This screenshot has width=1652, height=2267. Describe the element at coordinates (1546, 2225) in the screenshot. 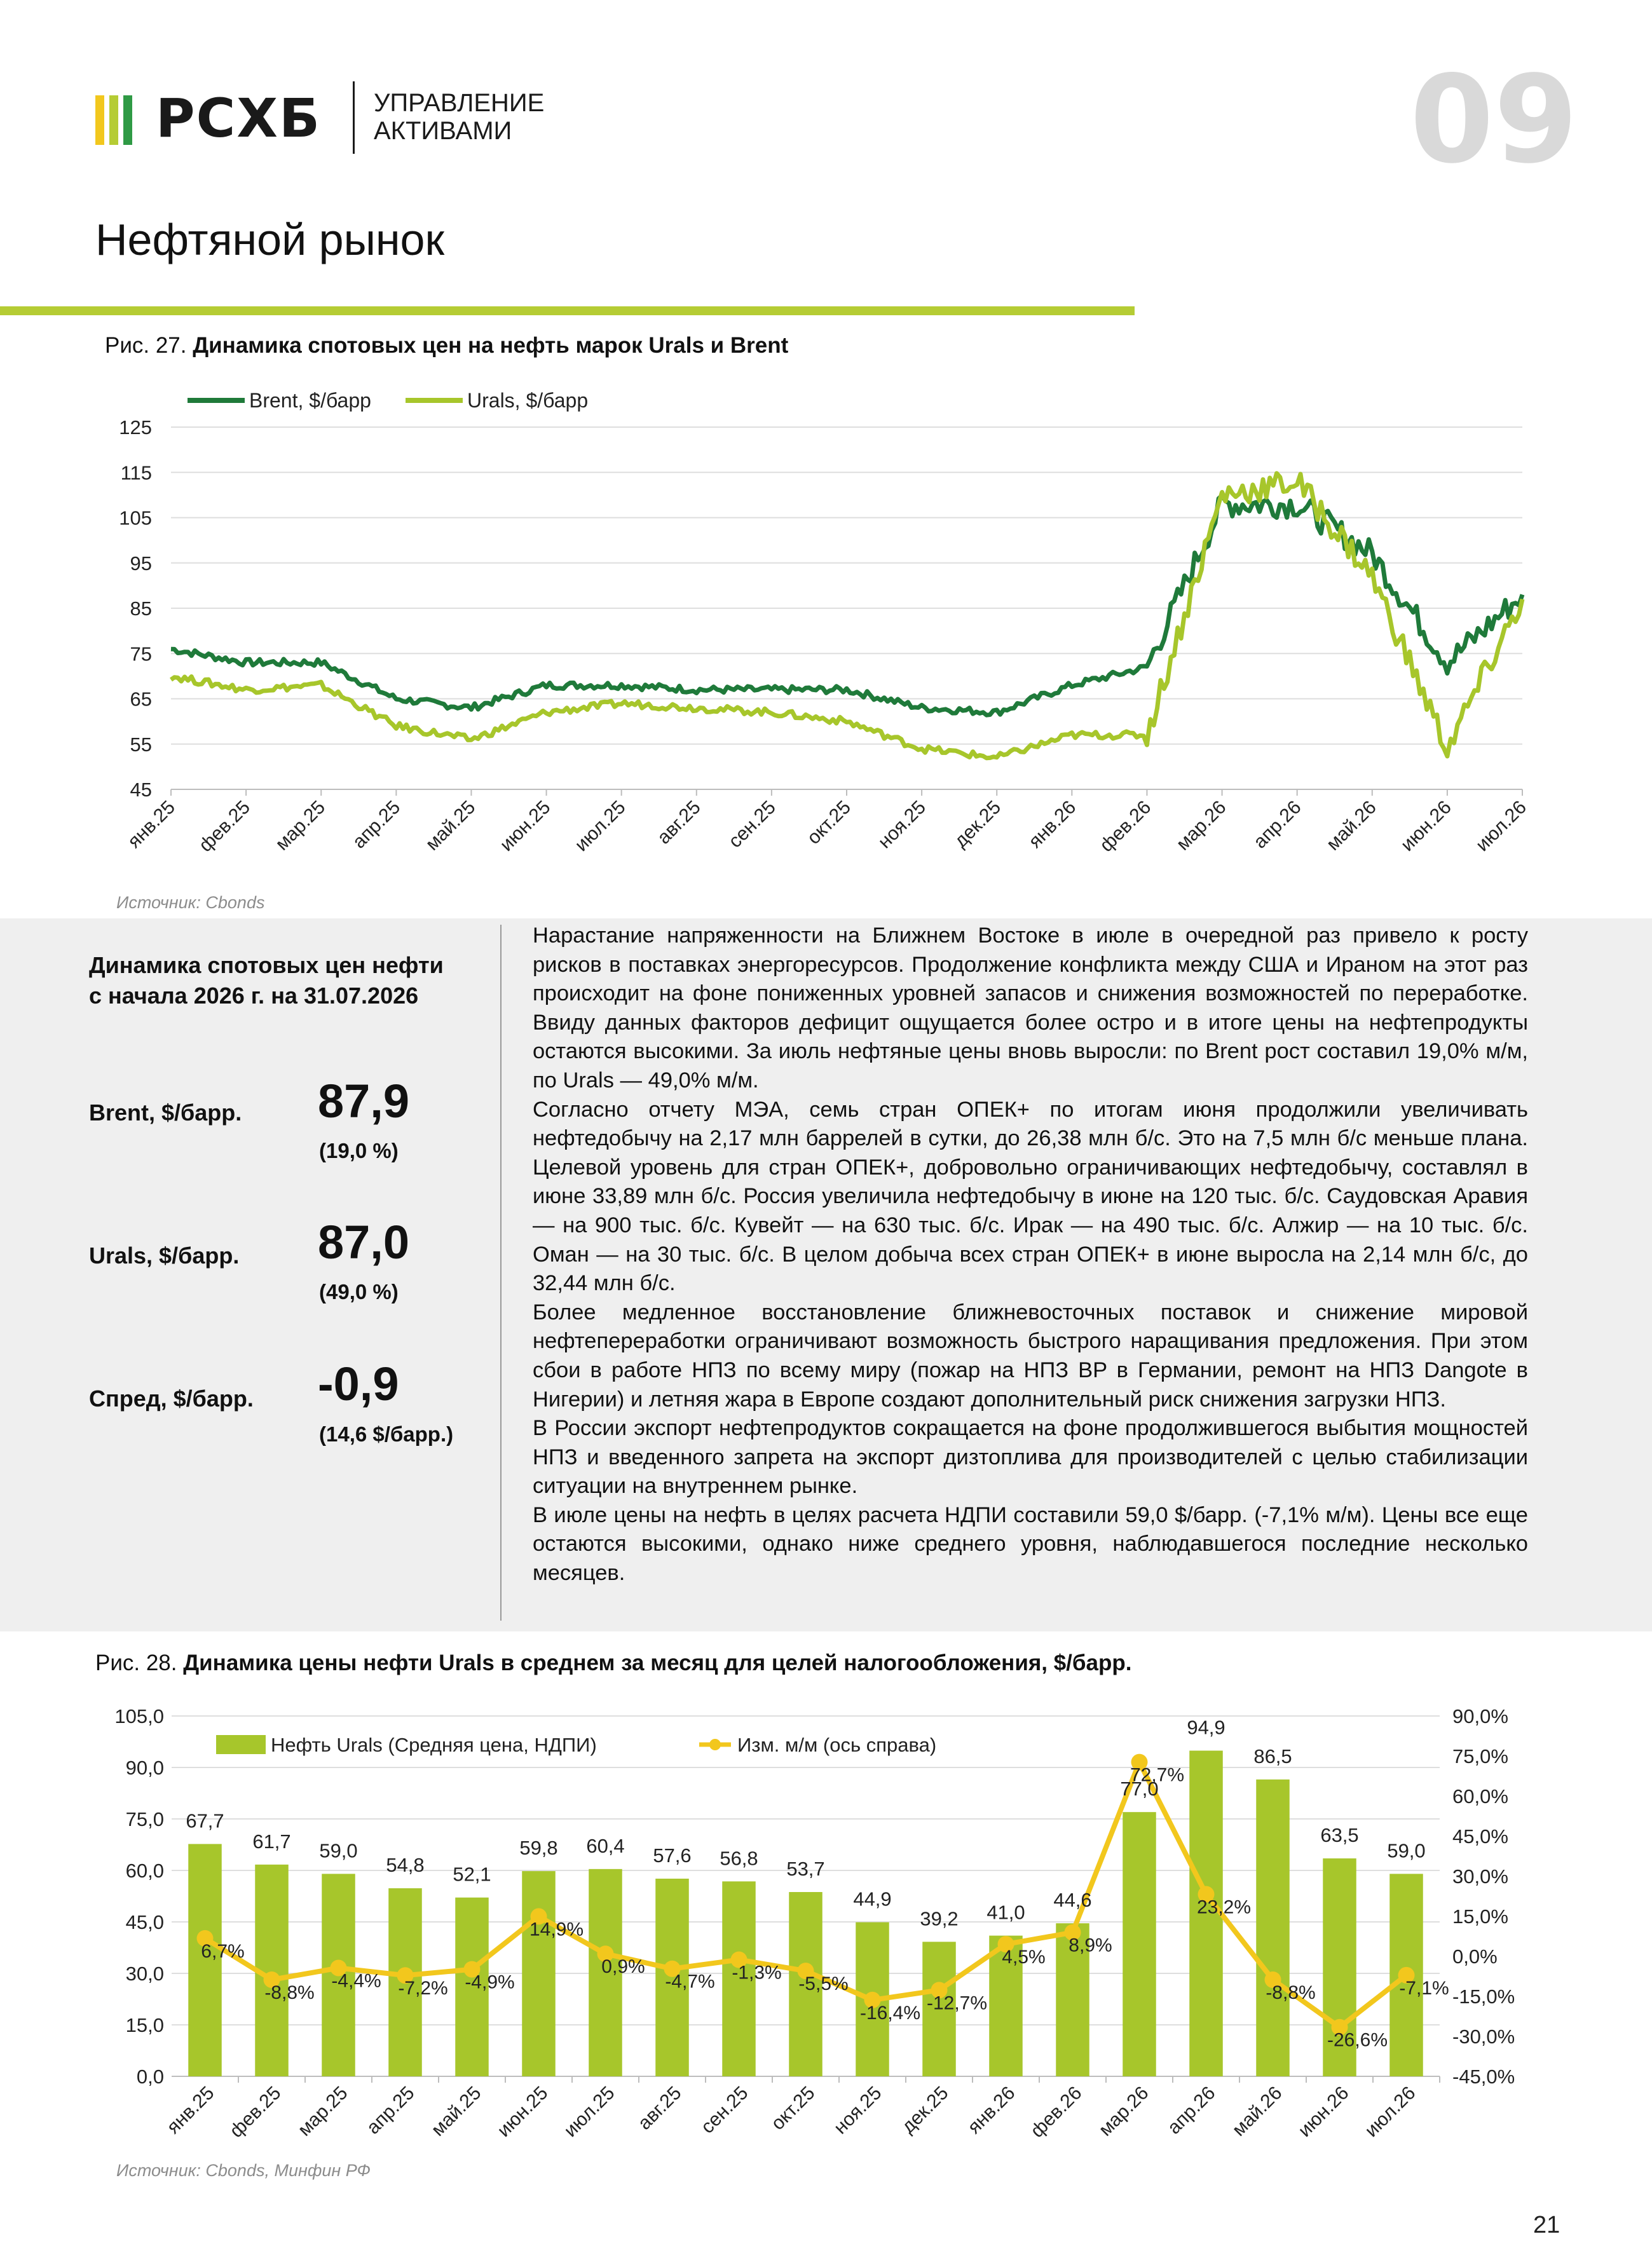

I see `page-number: 21` at that location.